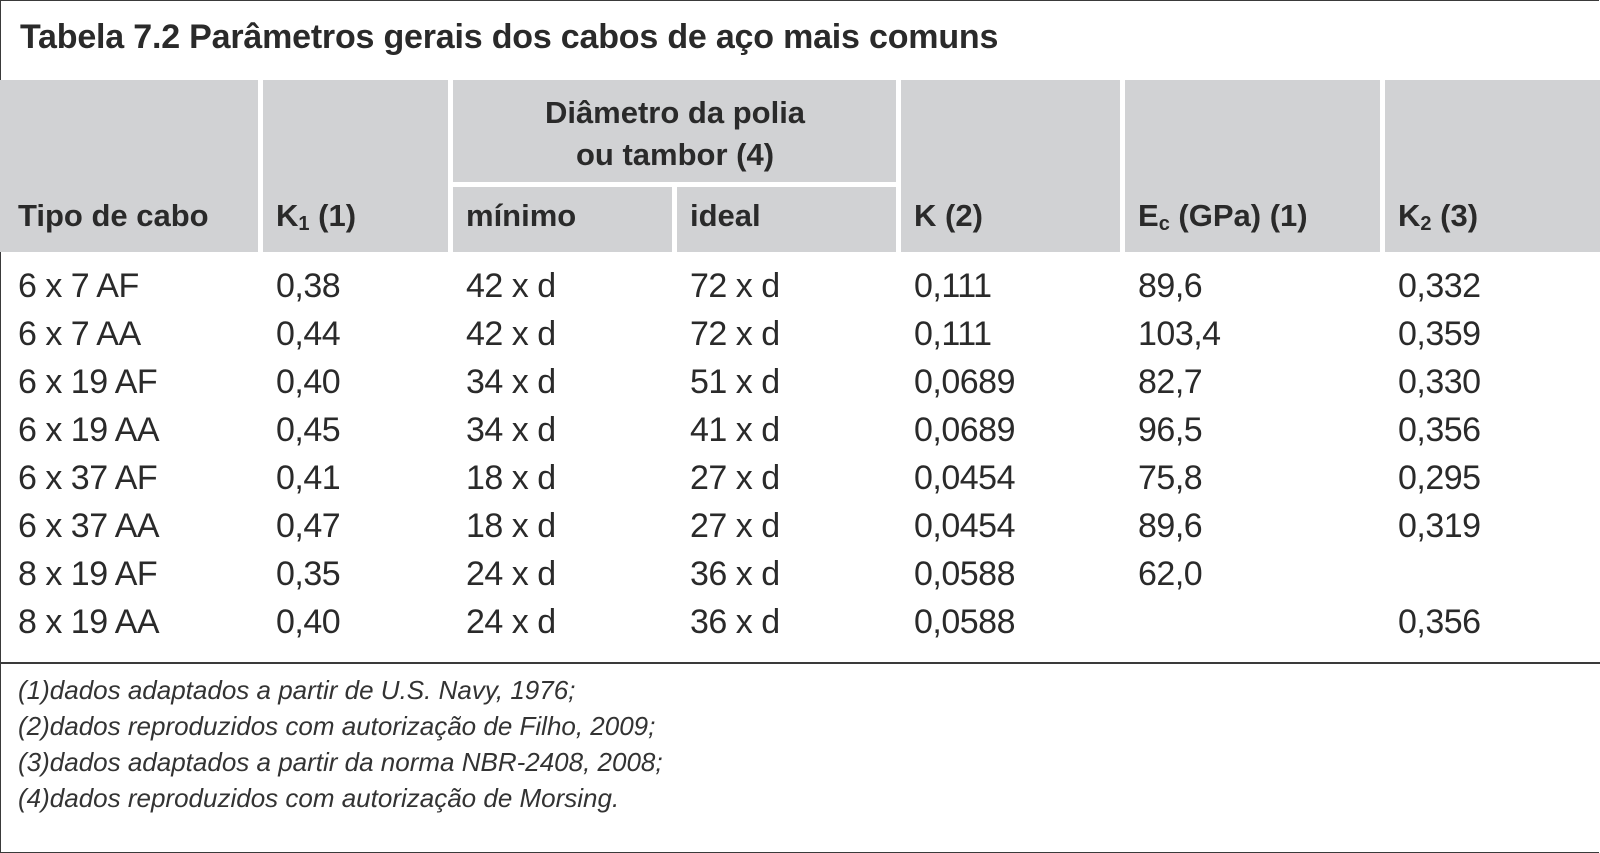 The width and height of the screenshot is (1600, 853). I want to click on header-tipo-de-cabo: Tipo de cabo, so click(113, 215).